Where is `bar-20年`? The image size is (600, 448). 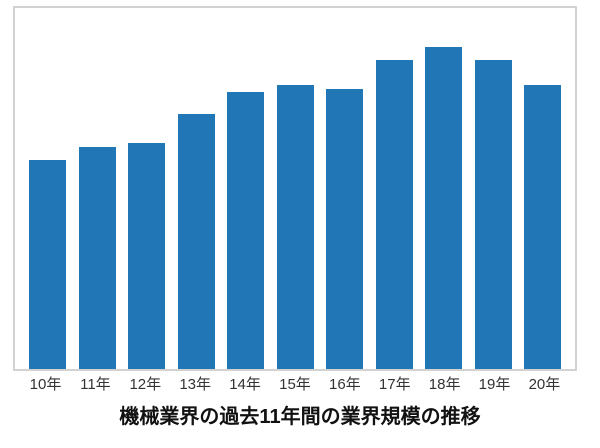 bar-20年 is located at coordinates (542, 227).